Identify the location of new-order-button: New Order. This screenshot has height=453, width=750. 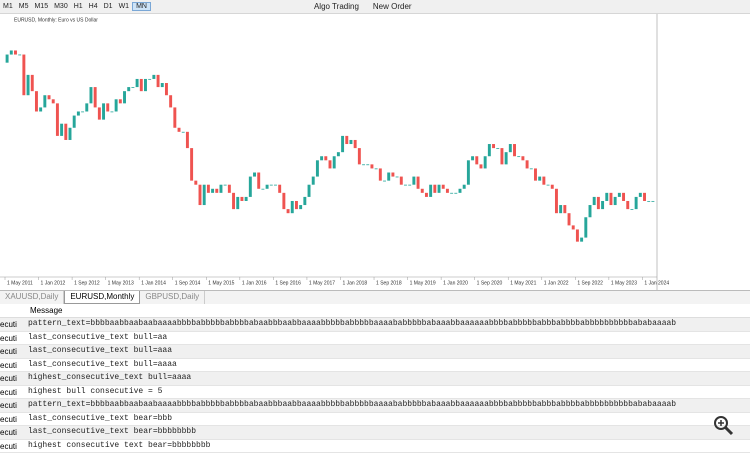
(392, 6).